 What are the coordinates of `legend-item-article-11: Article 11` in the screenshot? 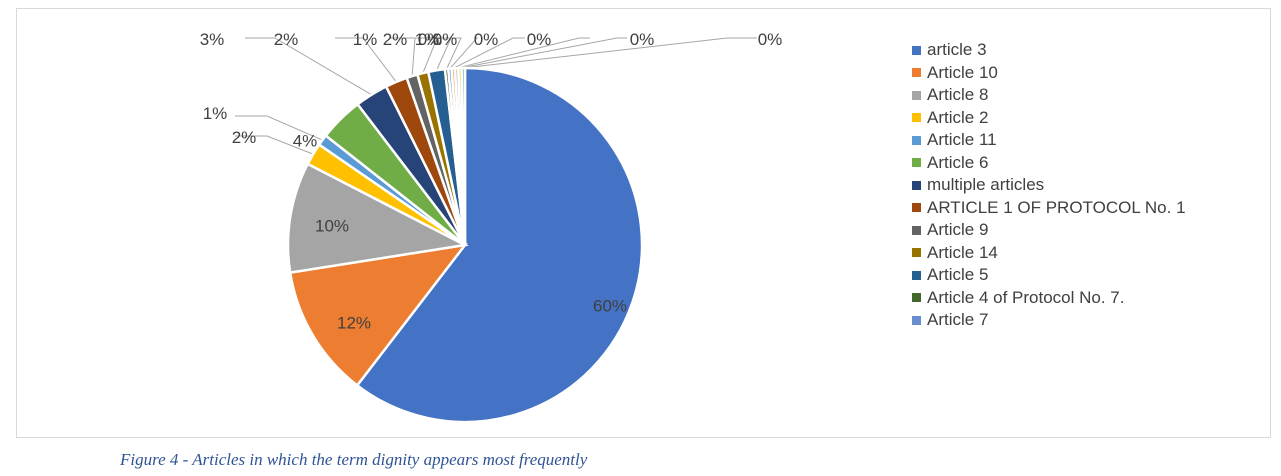 It's located at (1049, 140).